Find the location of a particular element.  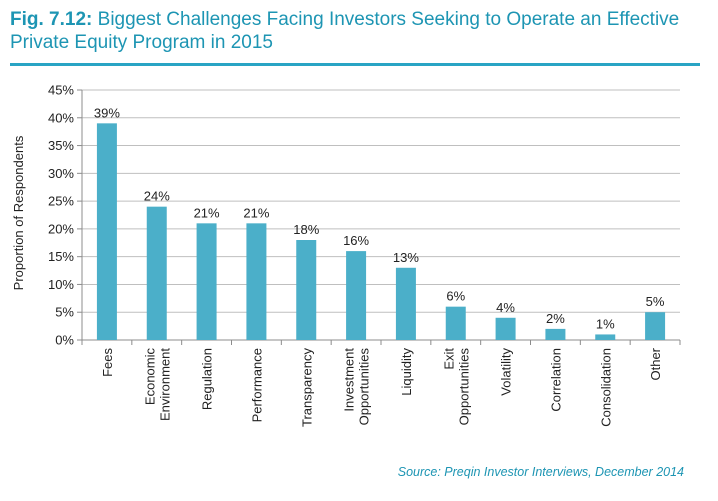

x-tick-label: Investment Opportunities is located at coordinates (357, 387).